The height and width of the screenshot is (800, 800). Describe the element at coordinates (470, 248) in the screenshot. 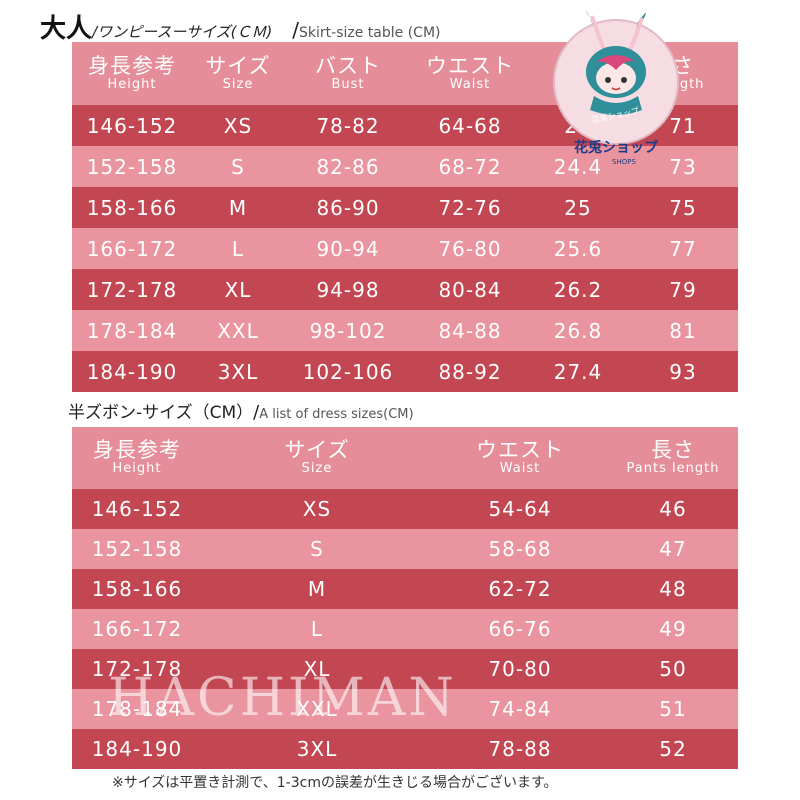

I see `table-cell: 76-80` at that location.